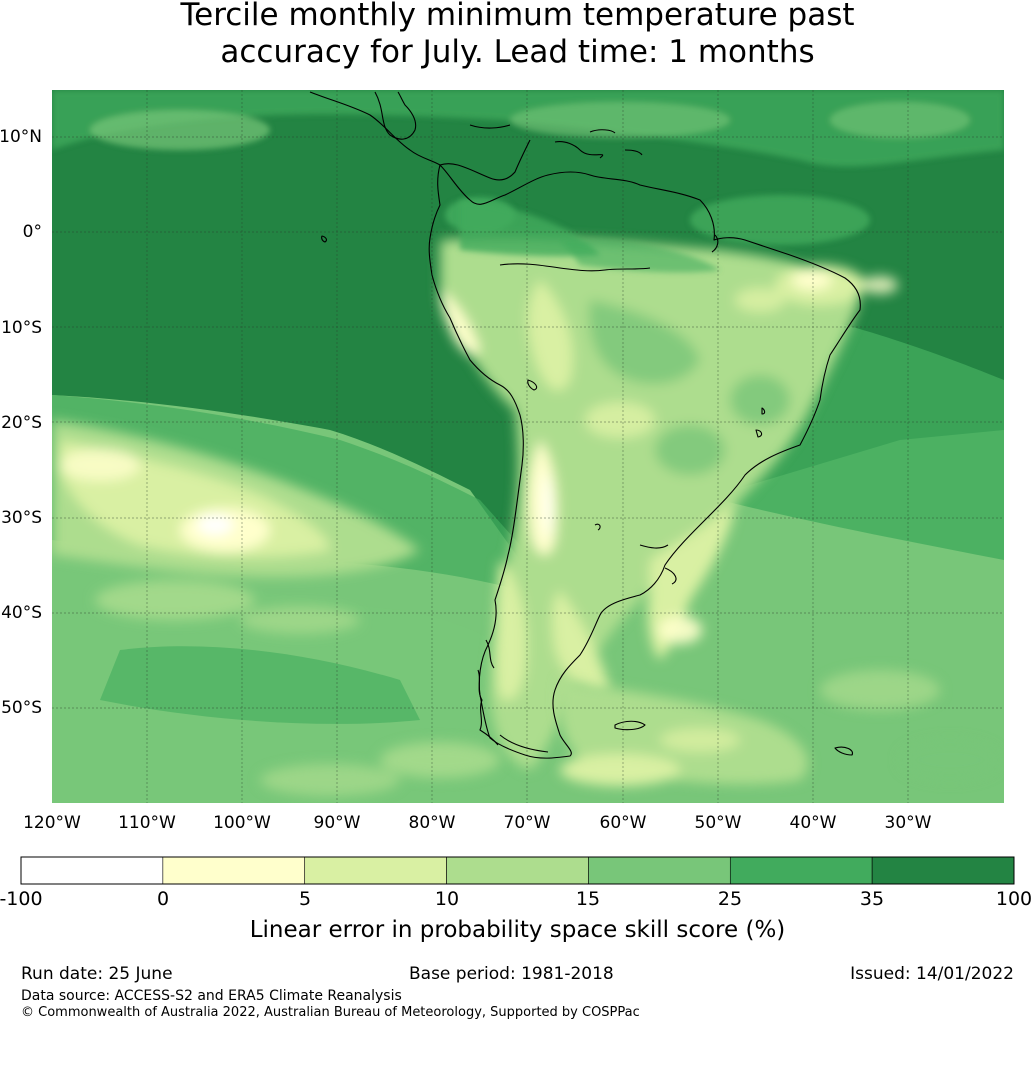 Image resolution: width=1035 pixels, height=1065 pixels. I want to click on lon-label-90w: 90°W, so click(337, 823).